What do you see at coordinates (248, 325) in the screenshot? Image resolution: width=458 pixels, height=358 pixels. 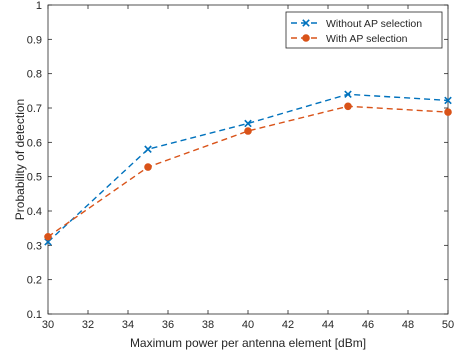 I see `x-tick-label: 40` at bounding box center [248, 325].